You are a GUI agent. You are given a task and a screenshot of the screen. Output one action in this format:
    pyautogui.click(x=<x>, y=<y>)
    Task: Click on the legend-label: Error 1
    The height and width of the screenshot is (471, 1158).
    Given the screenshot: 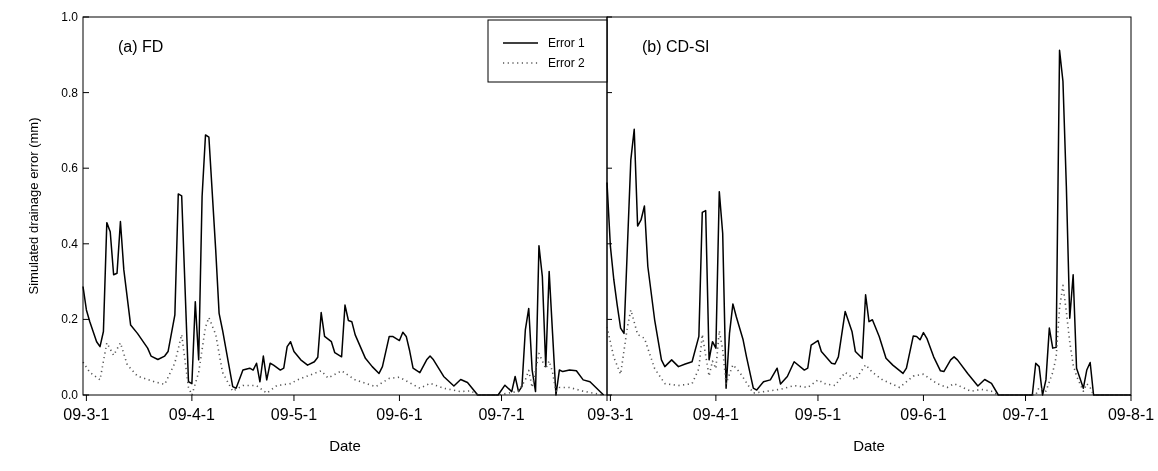 What is the action you would take?
    pyautogui.click(x=566, y=43)
    